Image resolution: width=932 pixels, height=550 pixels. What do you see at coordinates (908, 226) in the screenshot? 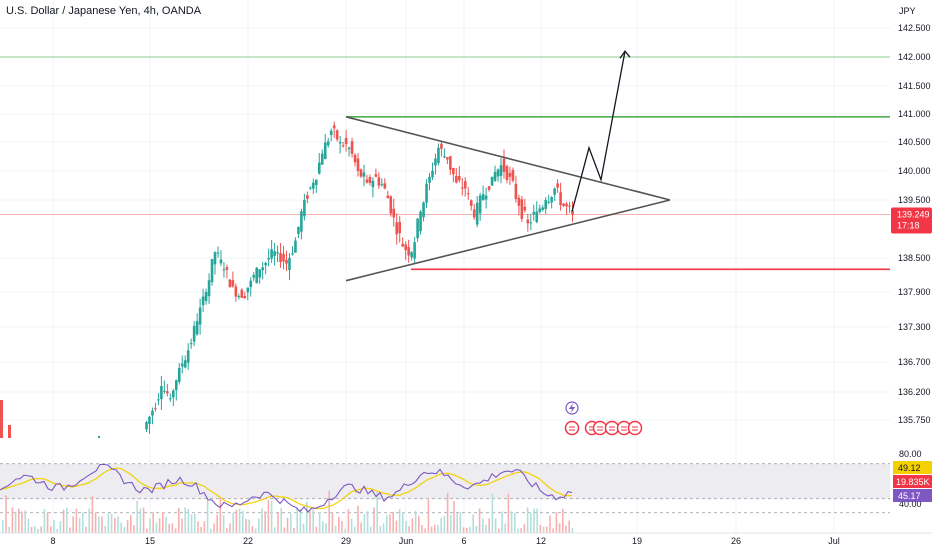
I see `countdown-value: 17:18` at bounding box center [908, 226].